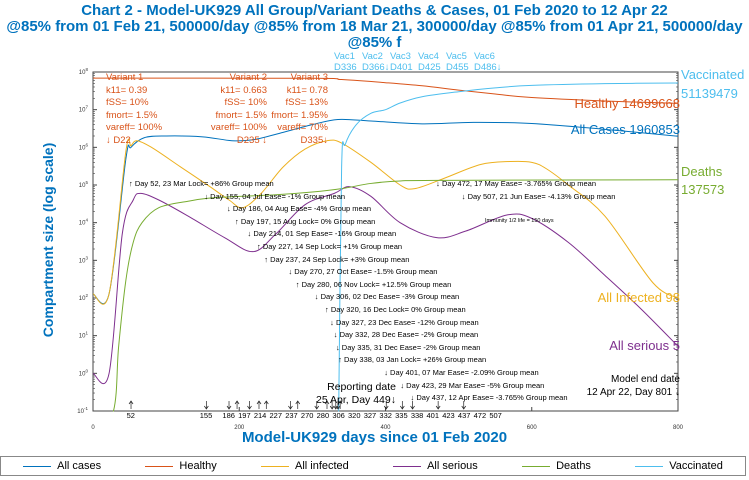 The height and width of the screenshot is (480, 749). I want to click on intervention-annotation: ↑ Day 237, 24 Sep Lock= +3% Group mean, so click(337, 259).